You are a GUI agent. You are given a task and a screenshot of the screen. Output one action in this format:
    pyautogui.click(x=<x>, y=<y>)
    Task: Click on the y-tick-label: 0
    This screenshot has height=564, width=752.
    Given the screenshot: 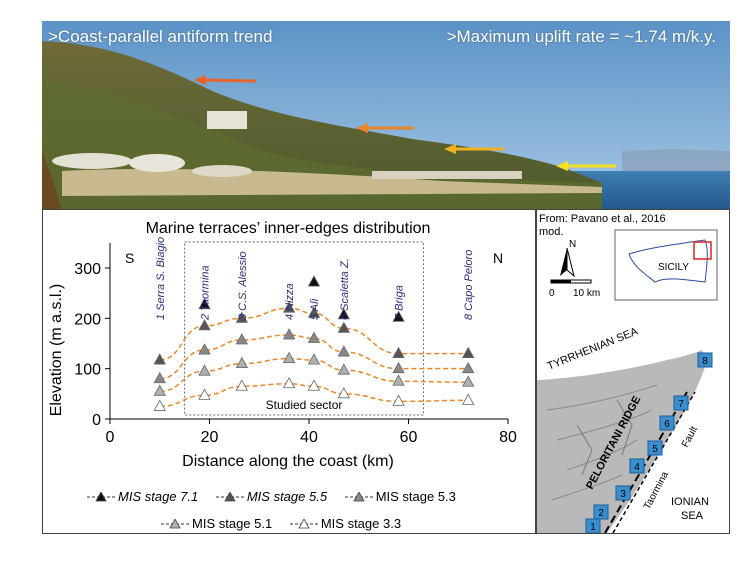 What is the action you would take?
    pyautogui.click(x=96, y=420)
    